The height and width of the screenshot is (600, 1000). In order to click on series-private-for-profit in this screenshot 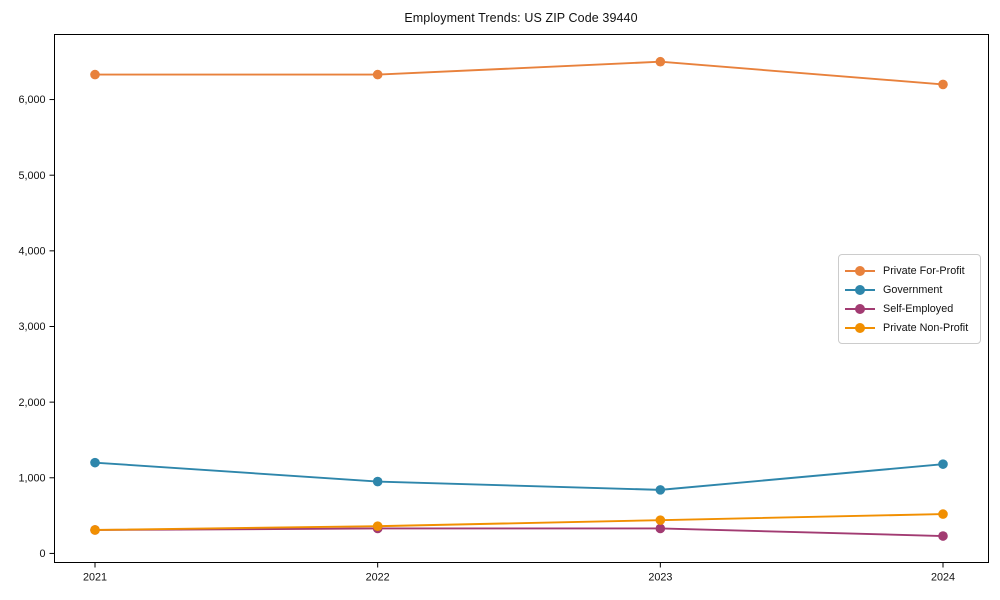, I will do `click(519, 73)`.